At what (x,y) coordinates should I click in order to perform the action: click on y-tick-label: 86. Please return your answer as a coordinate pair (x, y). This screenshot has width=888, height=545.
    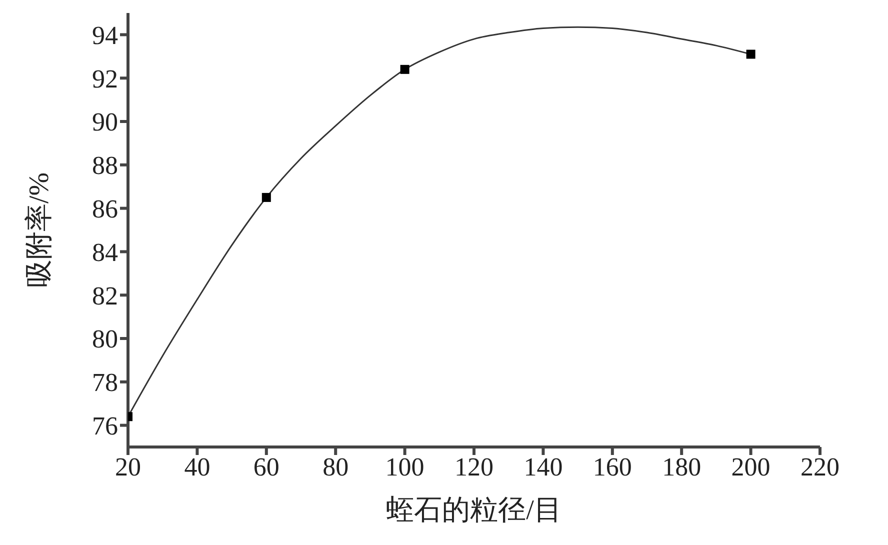
    Looking at the image, I should click on (105, 209).